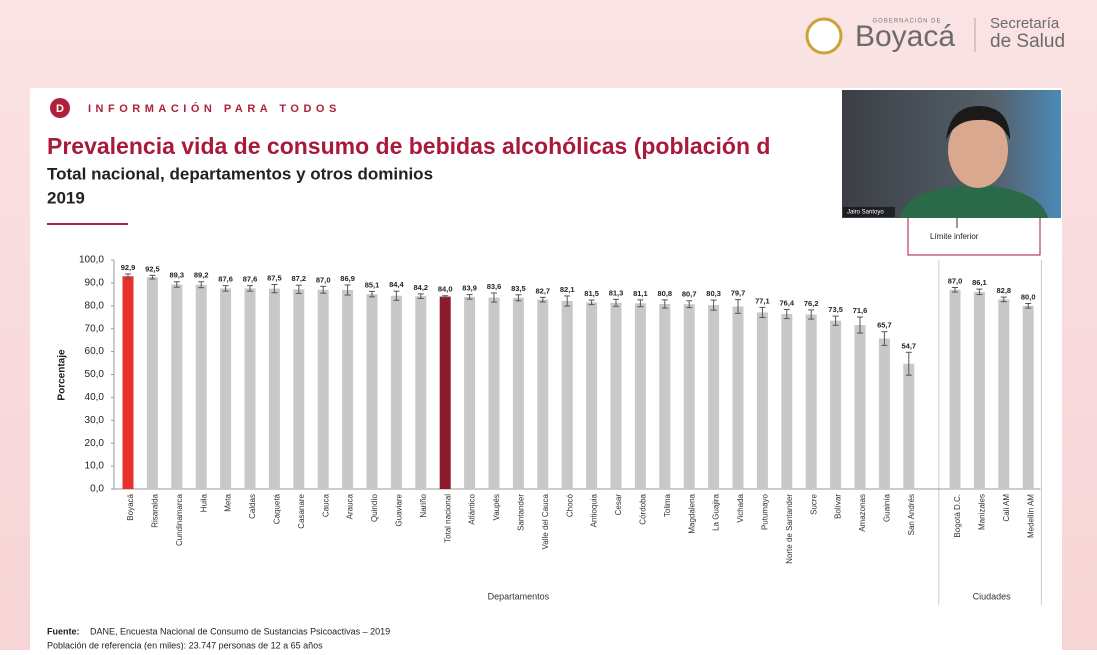 The height and width of the screenshot is (655, 1097). What do you see at coordinates (643, 508) in the screenshot?
I see `x-tick-label: Córdoba` at bounding box center [643, 508].